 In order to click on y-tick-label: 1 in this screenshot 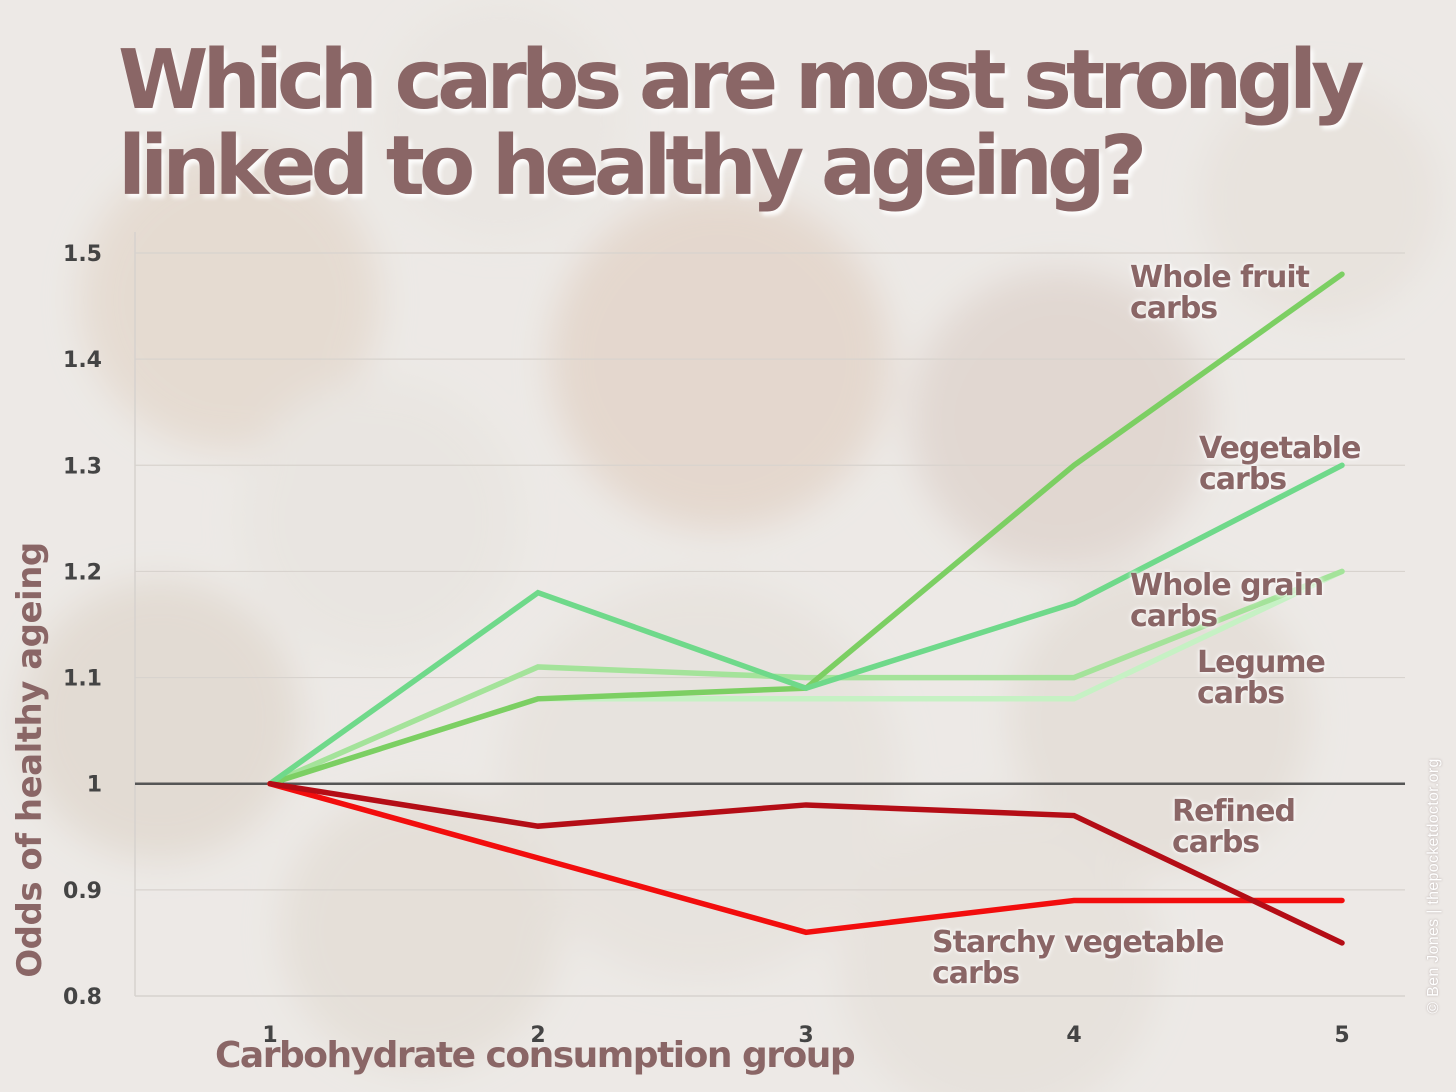, I will do `click(94, 785)`.